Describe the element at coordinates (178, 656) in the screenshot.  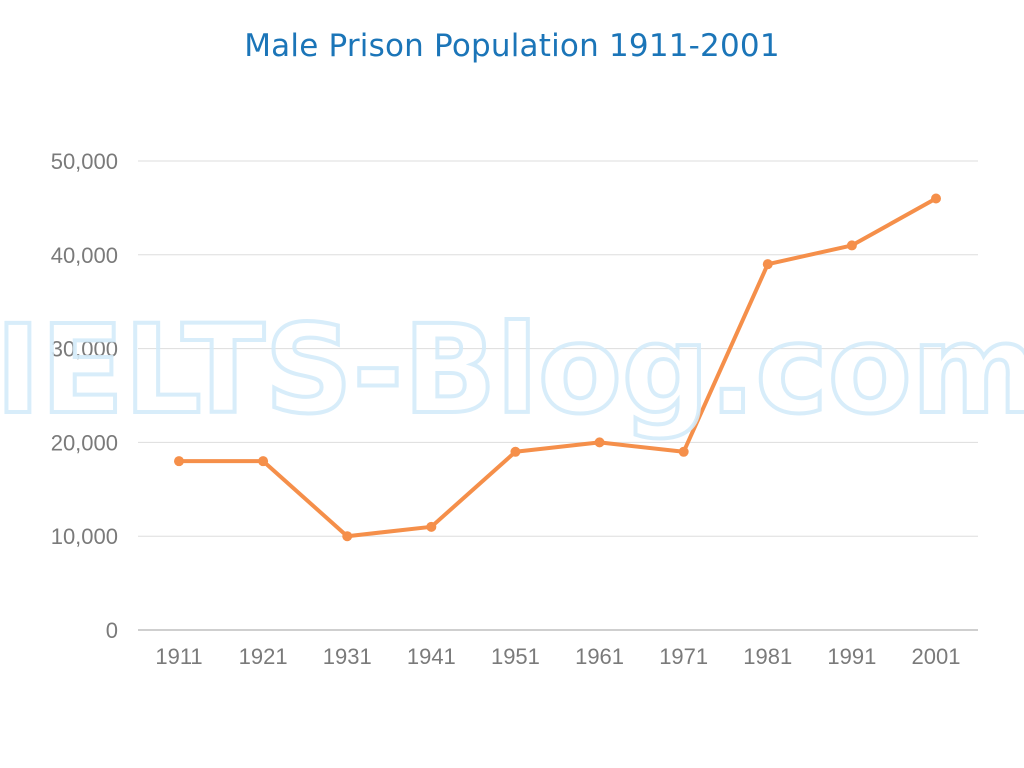
I see `x-tick-label: 1911` at that location.